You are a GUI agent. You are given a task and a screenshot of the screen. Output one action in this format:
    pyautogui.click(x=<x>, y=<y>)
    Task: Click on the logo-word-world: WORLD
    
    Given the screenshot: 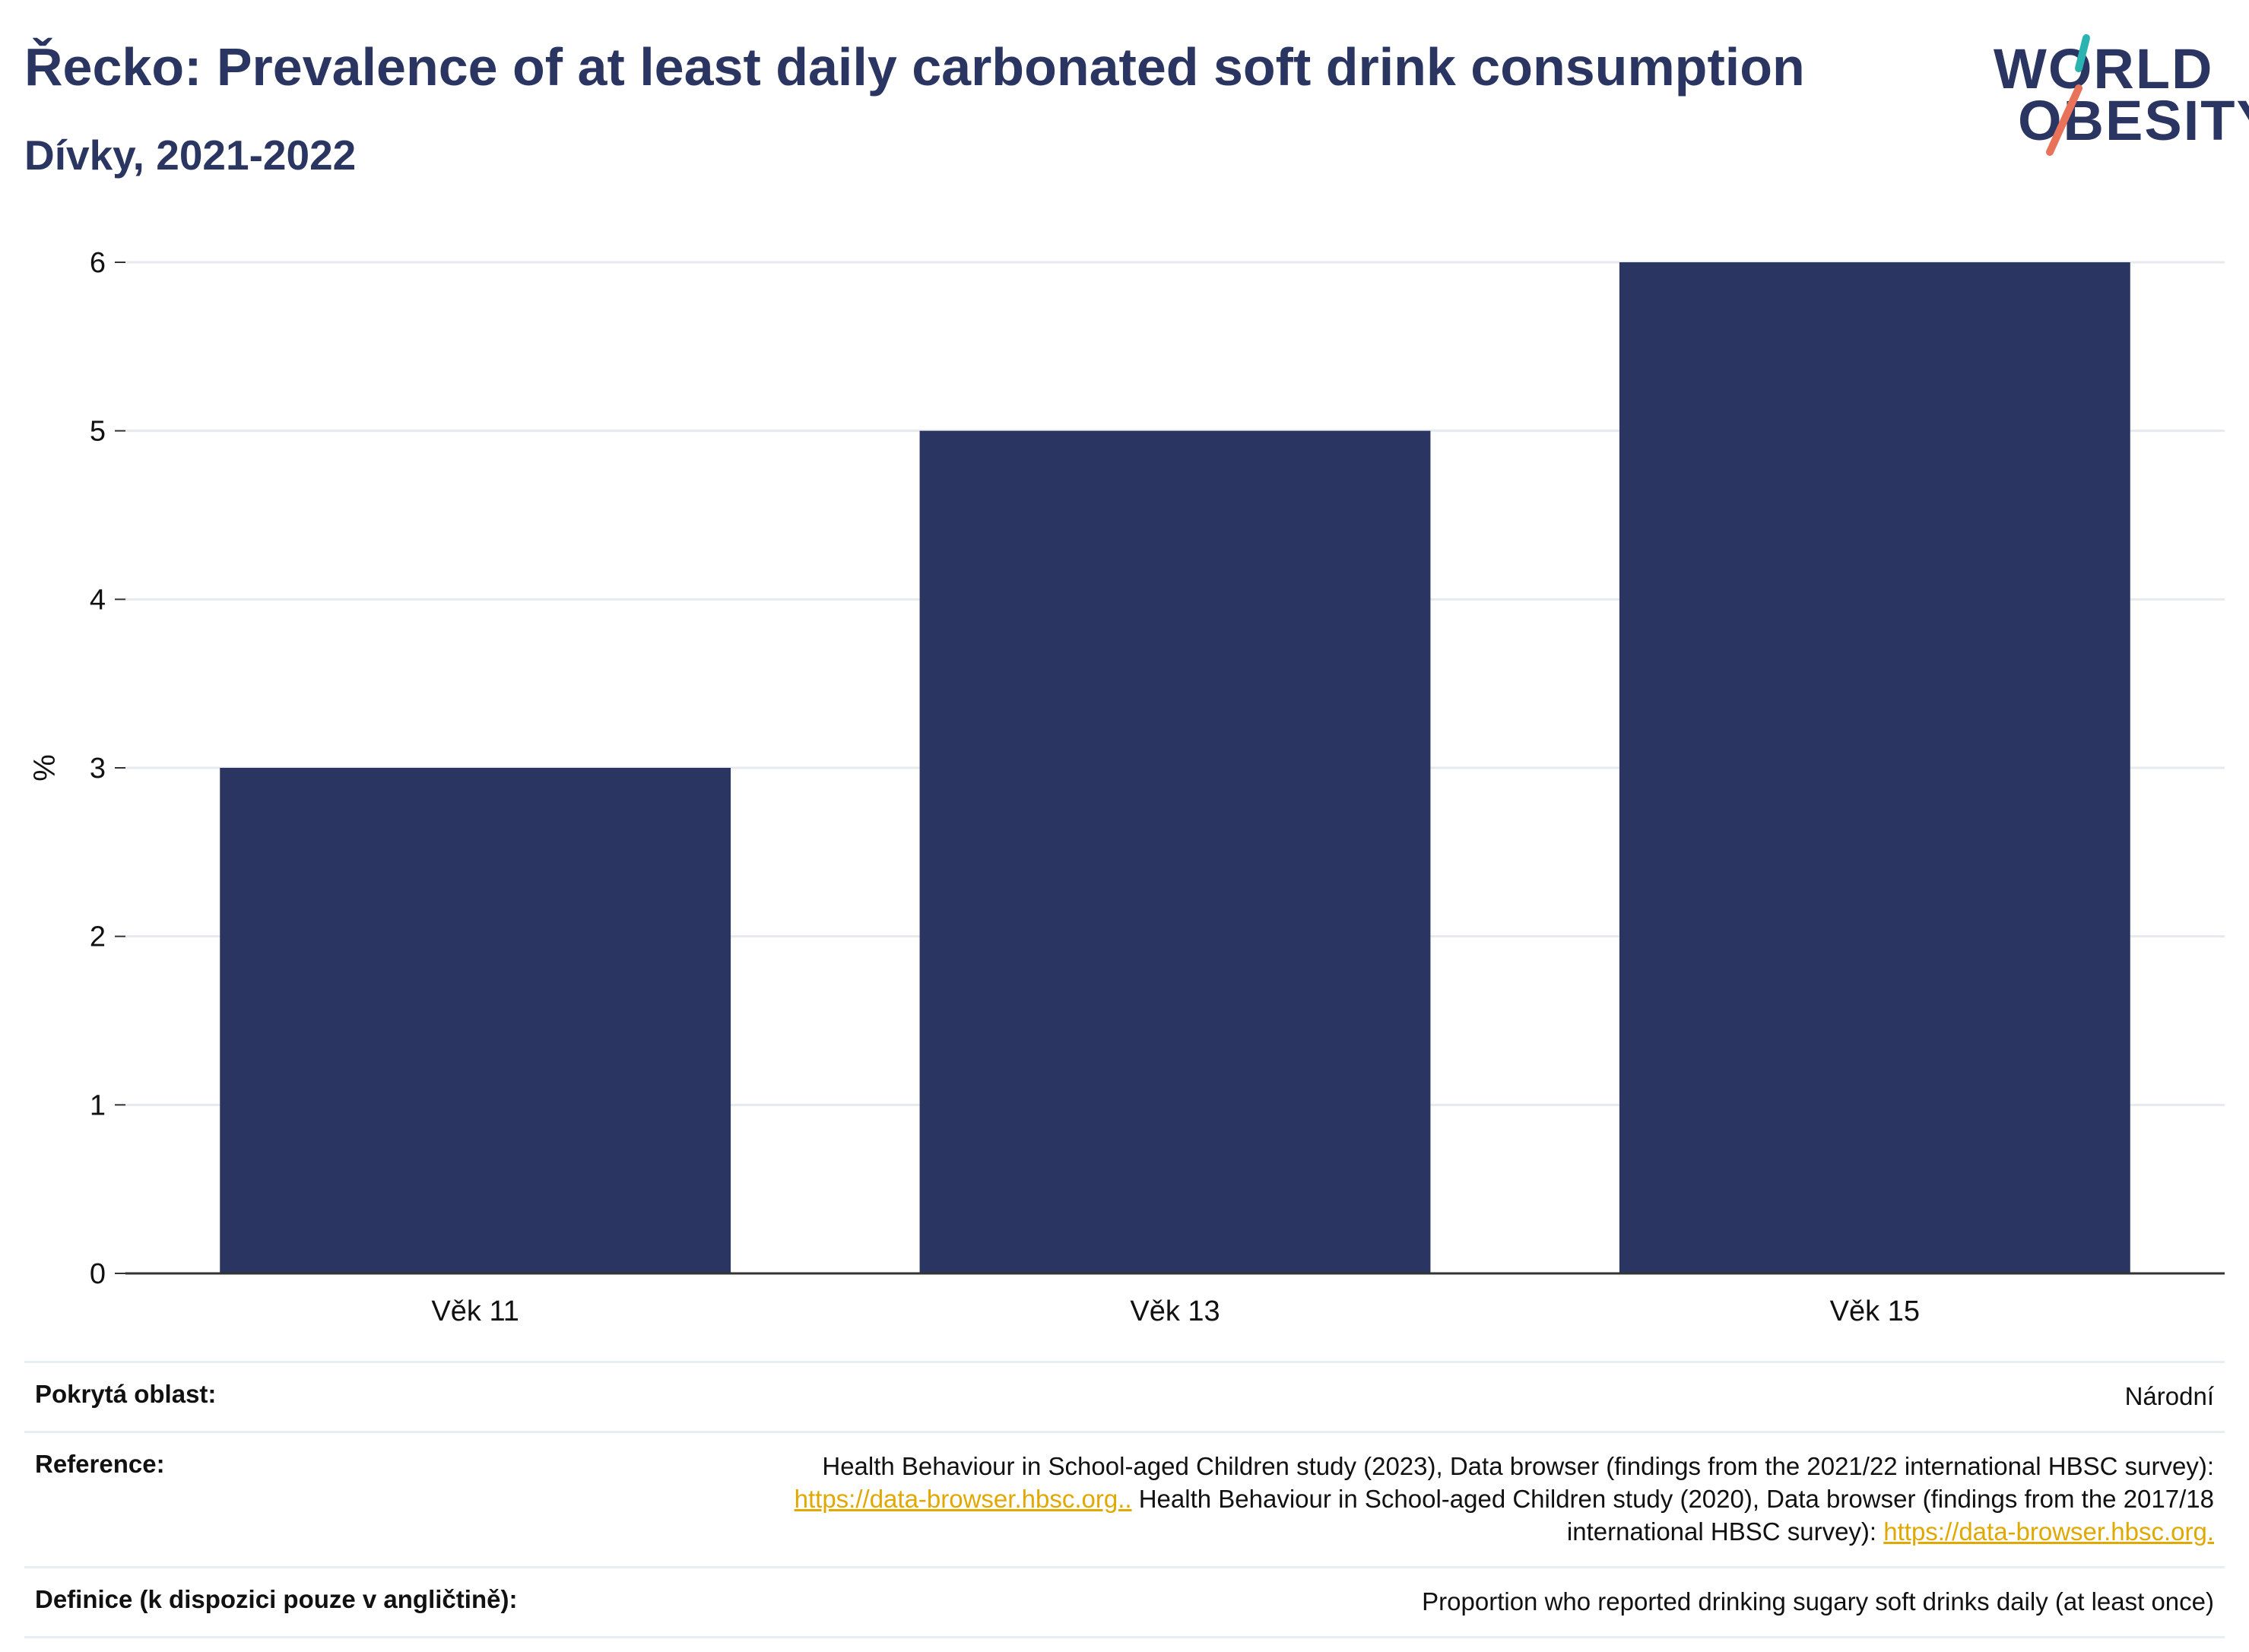 What is the action you would take?
    pyautogui.click(x=2104, y=68)
    